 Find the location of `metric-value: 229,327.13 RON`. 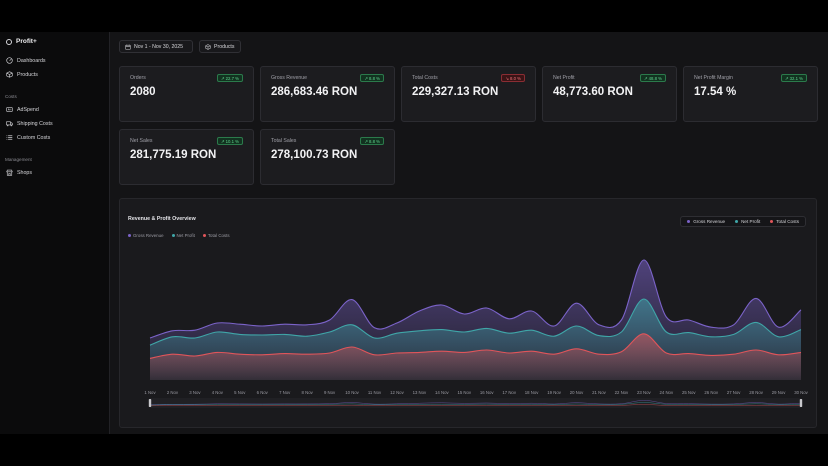

metric-value: 229,327.13 RON is located at coordinates (455, 92).